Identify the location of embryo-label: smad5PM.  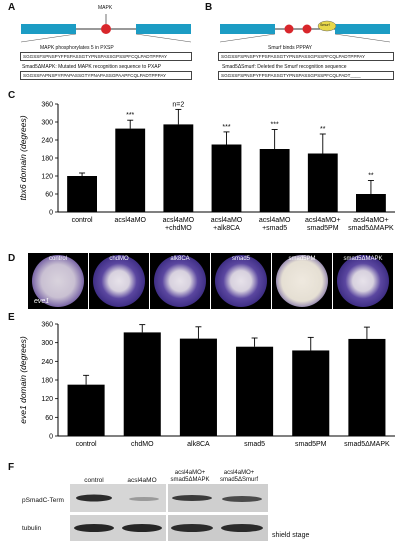
(302, 259).